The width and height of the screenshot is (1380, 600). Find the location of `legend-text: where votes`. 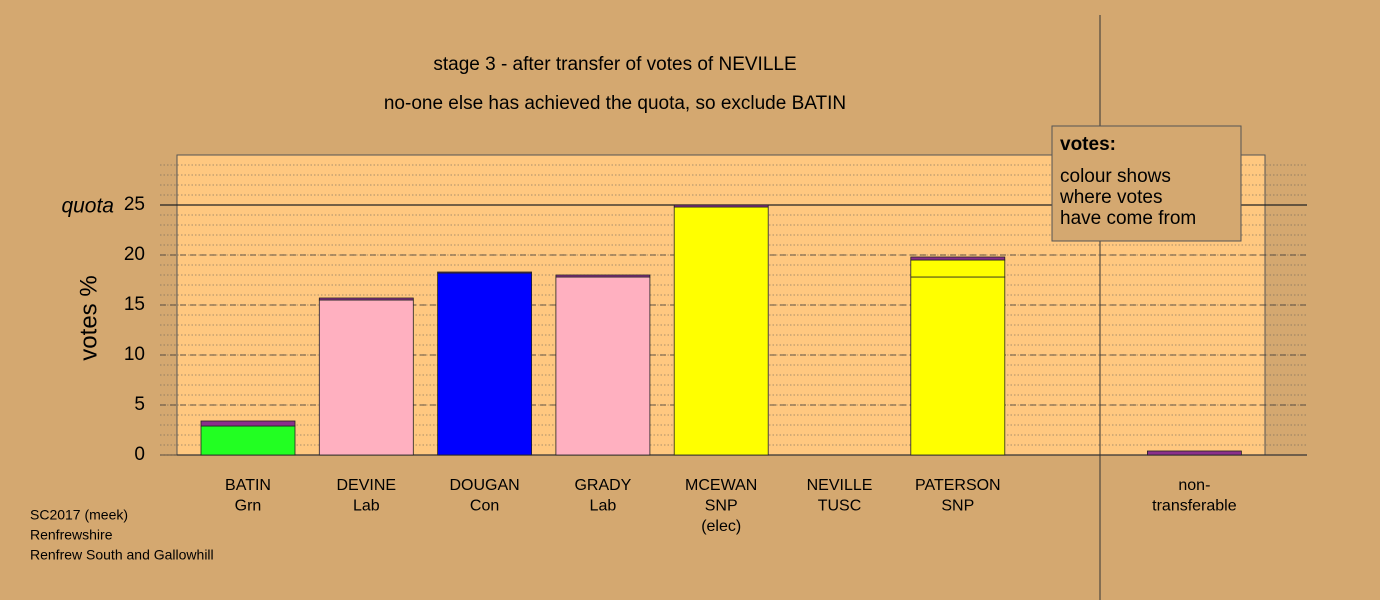

legend-text: where votes is located at coordinates (1110, 197).